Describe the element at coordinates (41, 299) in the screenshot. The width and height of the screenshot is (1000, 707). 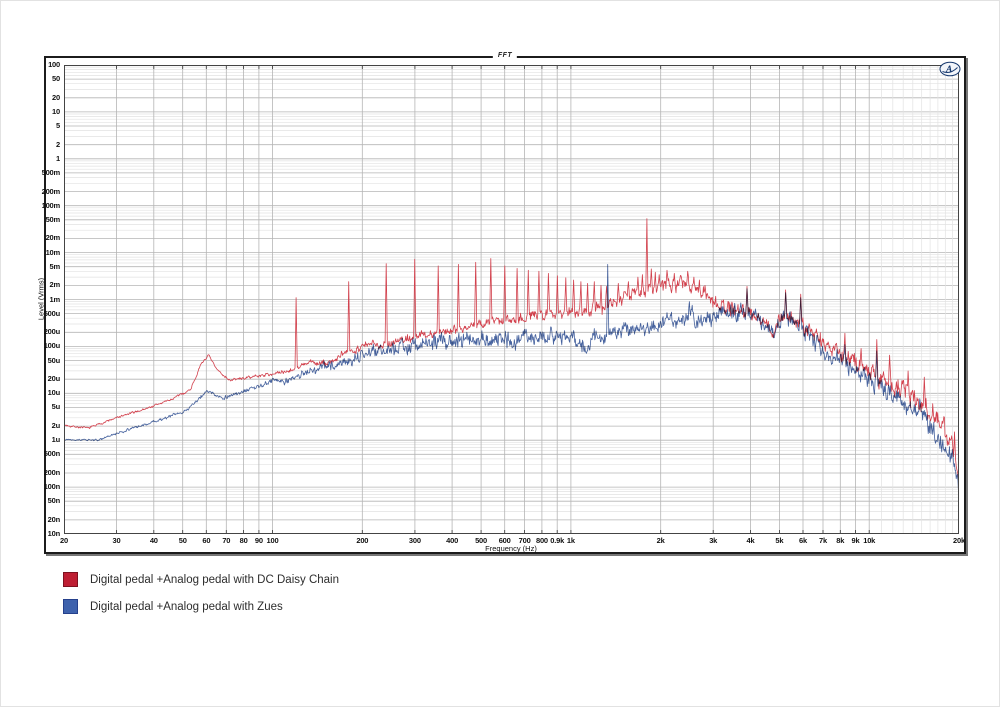
I see `y-axis-title: Level (Vrms)` at that location.